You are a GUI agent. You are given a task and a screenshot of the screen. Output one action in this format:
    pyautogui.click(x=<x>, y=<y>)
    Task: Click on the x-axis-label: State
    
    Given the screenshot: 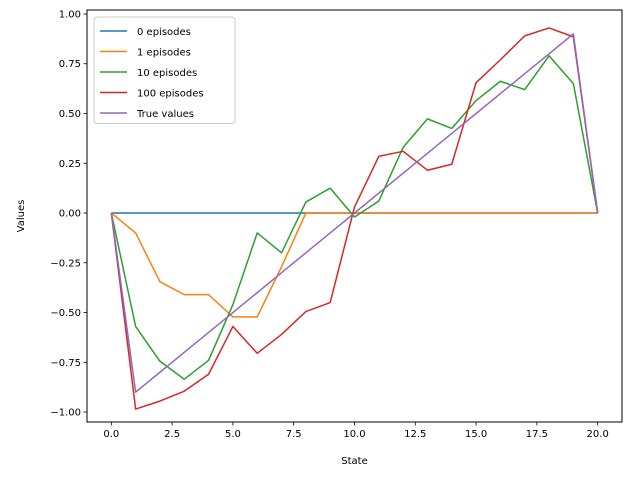 What is the action you would take?
    pyautogui.click(x=354, y=461)
    